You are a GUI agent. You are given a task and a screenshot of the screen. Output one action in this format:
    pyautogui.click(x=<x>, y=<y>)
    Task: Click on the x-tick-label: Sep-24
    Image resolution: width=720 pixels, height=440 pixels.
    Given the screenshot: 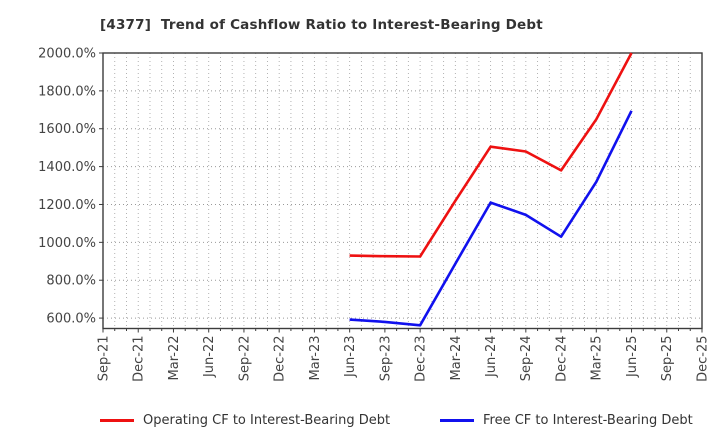 What is the action you would take?
    pyautogui.click(x=526, y=359)
    